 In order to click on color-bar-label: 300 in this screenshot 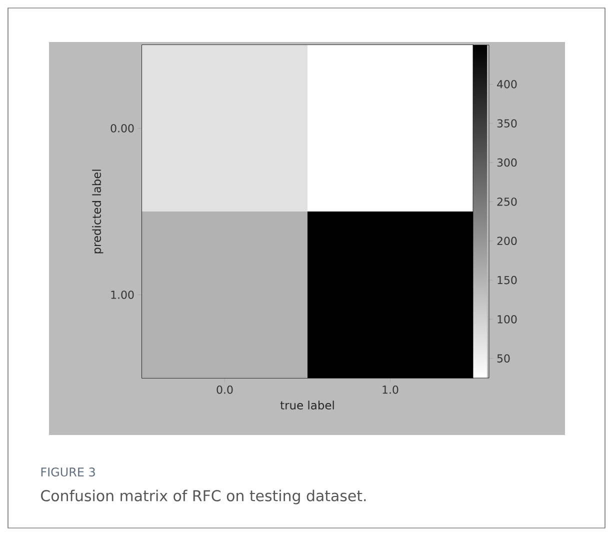, I will do `click(507, 162)`.